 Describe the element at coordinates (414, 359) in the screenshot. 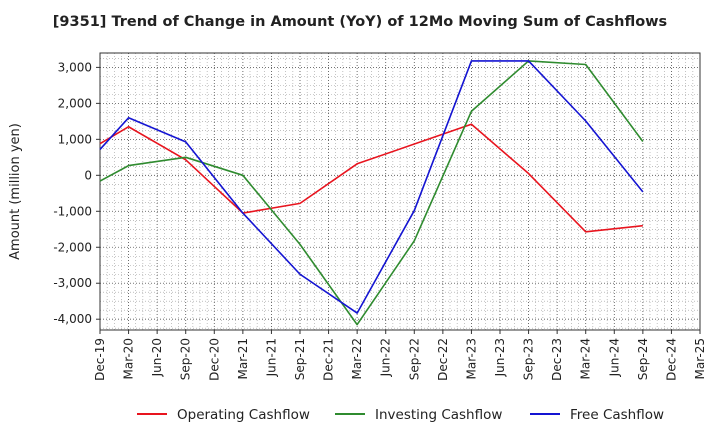

I see `x-tick-label: Sep-22` at that location.